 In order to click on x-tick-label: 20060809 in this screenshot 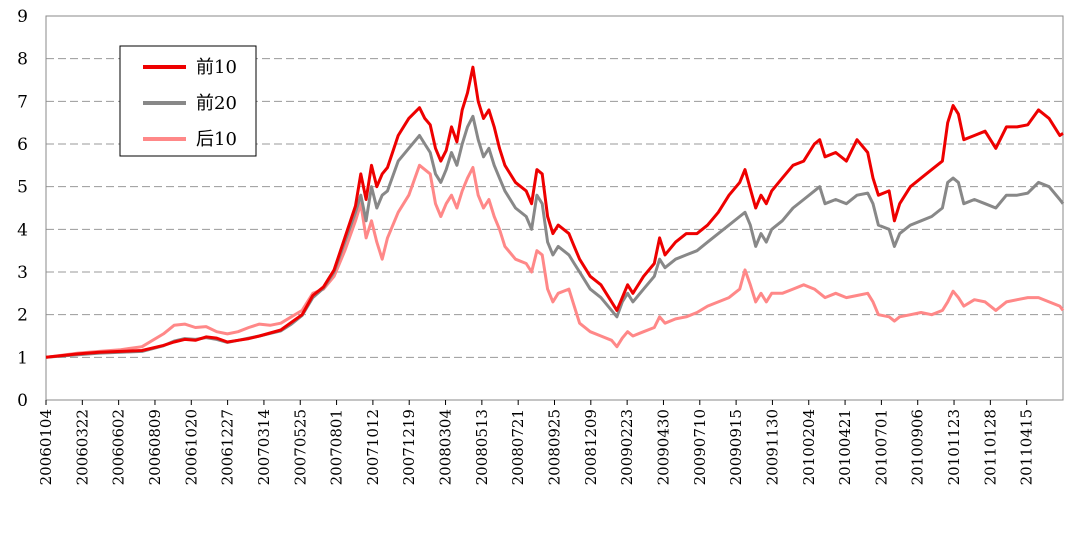, I will do `click(155, 447)`.